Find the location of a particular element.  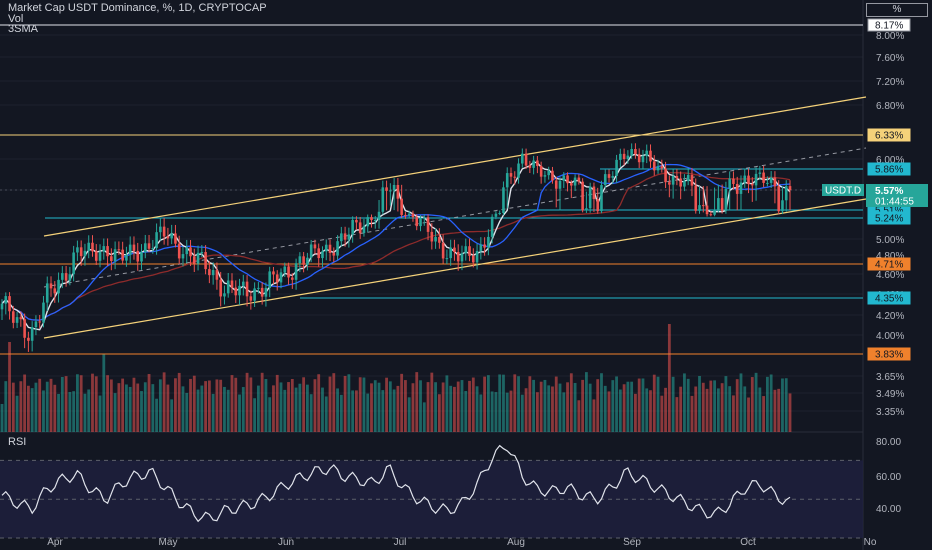

price-tick: 6.80% is located at coordinates (890, 106).